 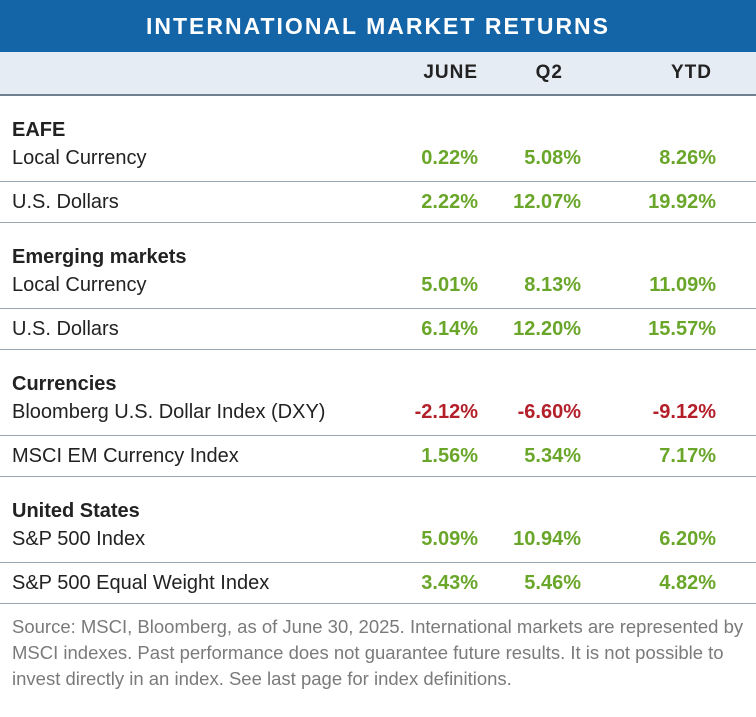 What do you see at coordinates (549, 411) in the screenshot?
I see `value-cell-q2: -6.60%` at bounding box center [549, 411].